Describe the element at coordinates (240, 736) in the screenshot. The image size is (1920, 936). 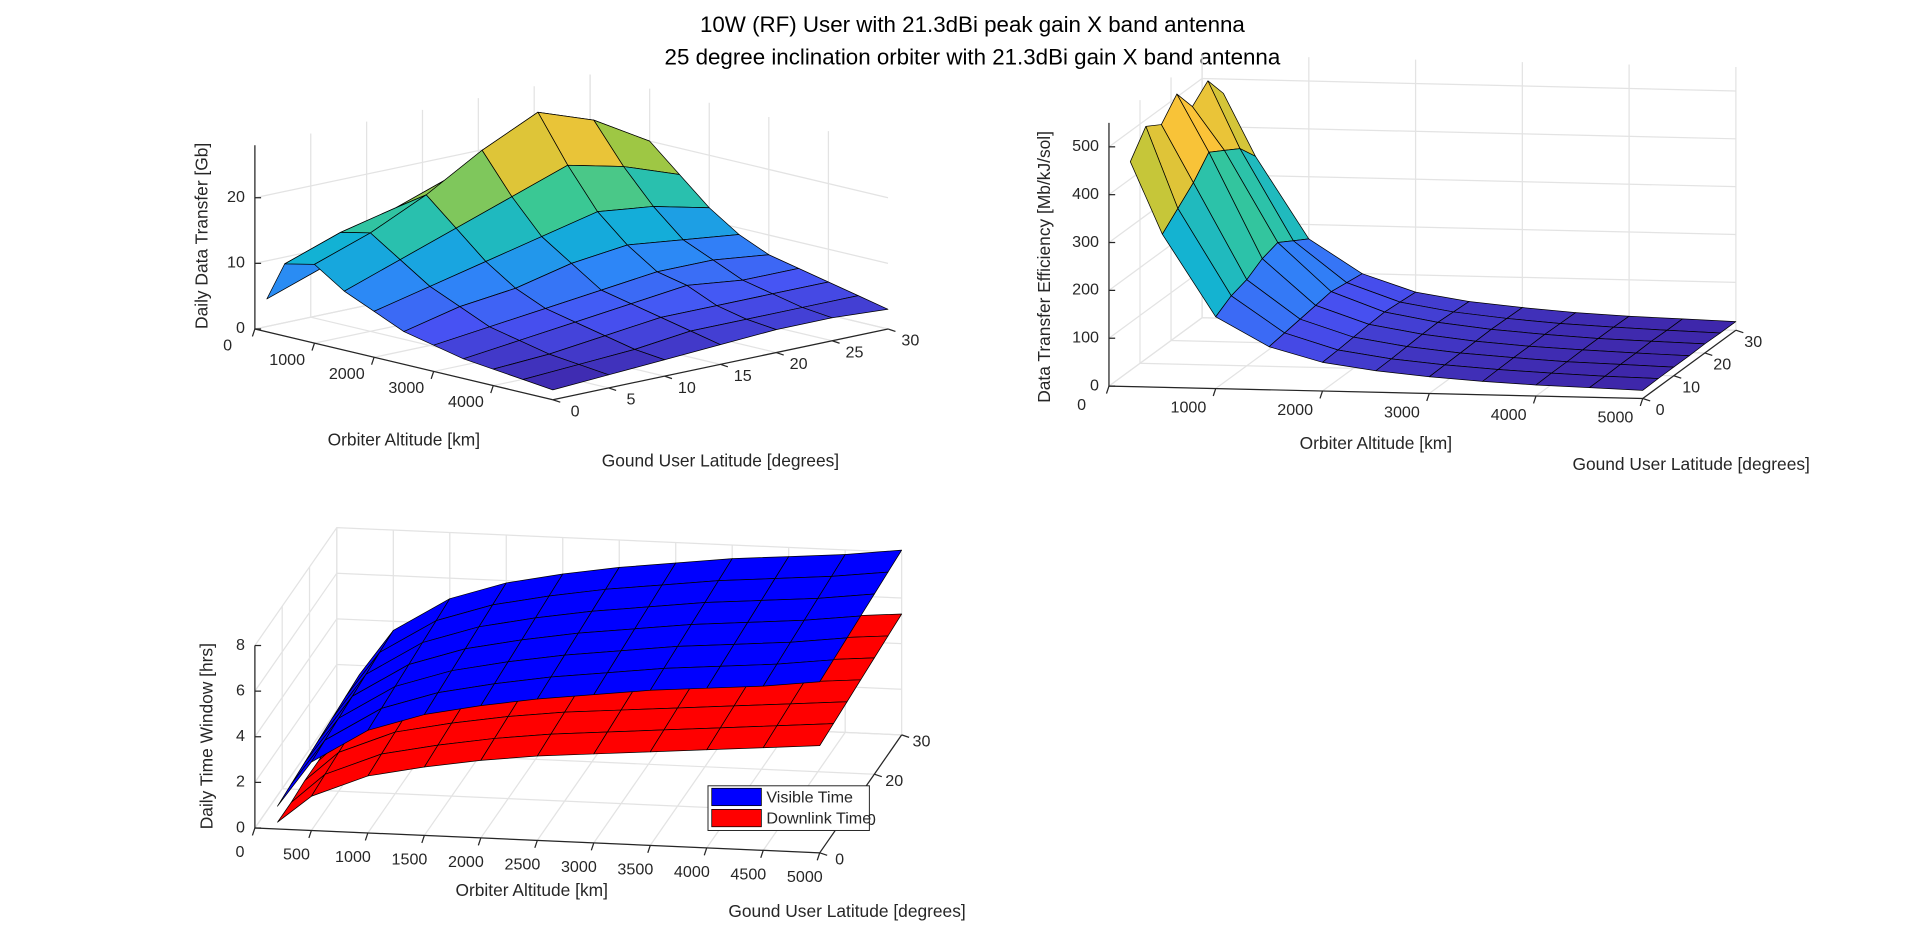
I see `z-tick-label: 4` at that location.